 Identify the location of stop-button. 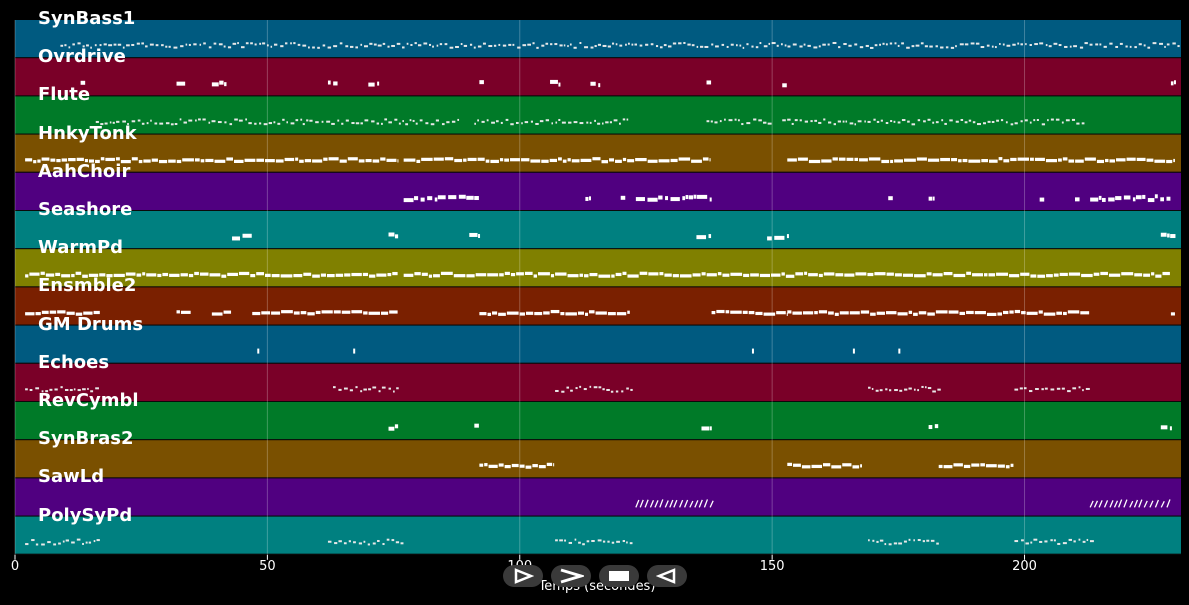
(619, 576).